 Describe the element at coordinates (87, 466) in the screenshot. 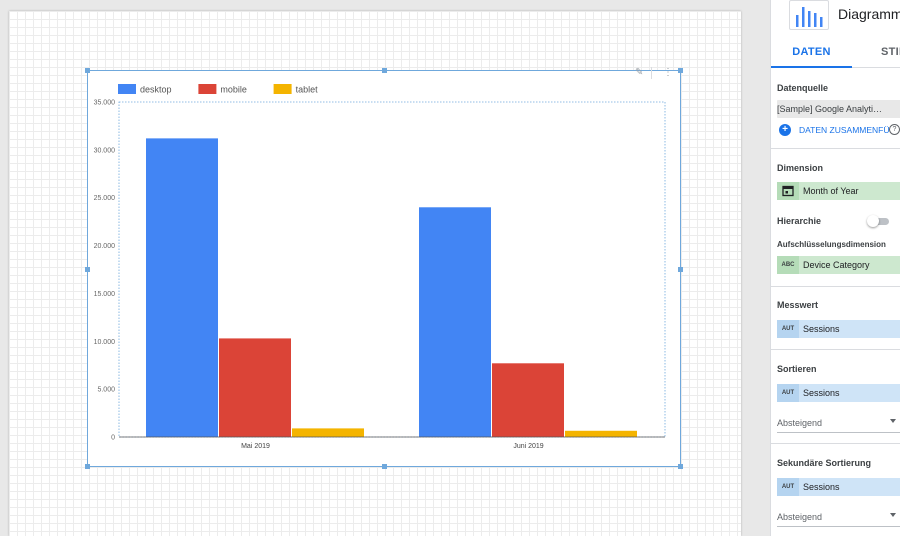

I see `resize-handle-bl` at that location.